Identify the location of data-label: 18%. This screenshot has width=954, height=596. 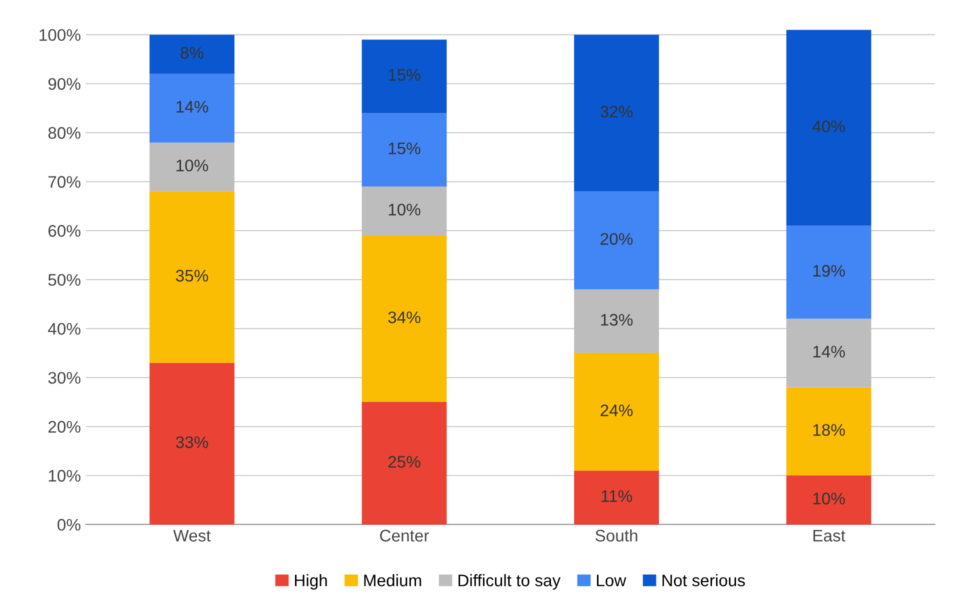
(829, 430).